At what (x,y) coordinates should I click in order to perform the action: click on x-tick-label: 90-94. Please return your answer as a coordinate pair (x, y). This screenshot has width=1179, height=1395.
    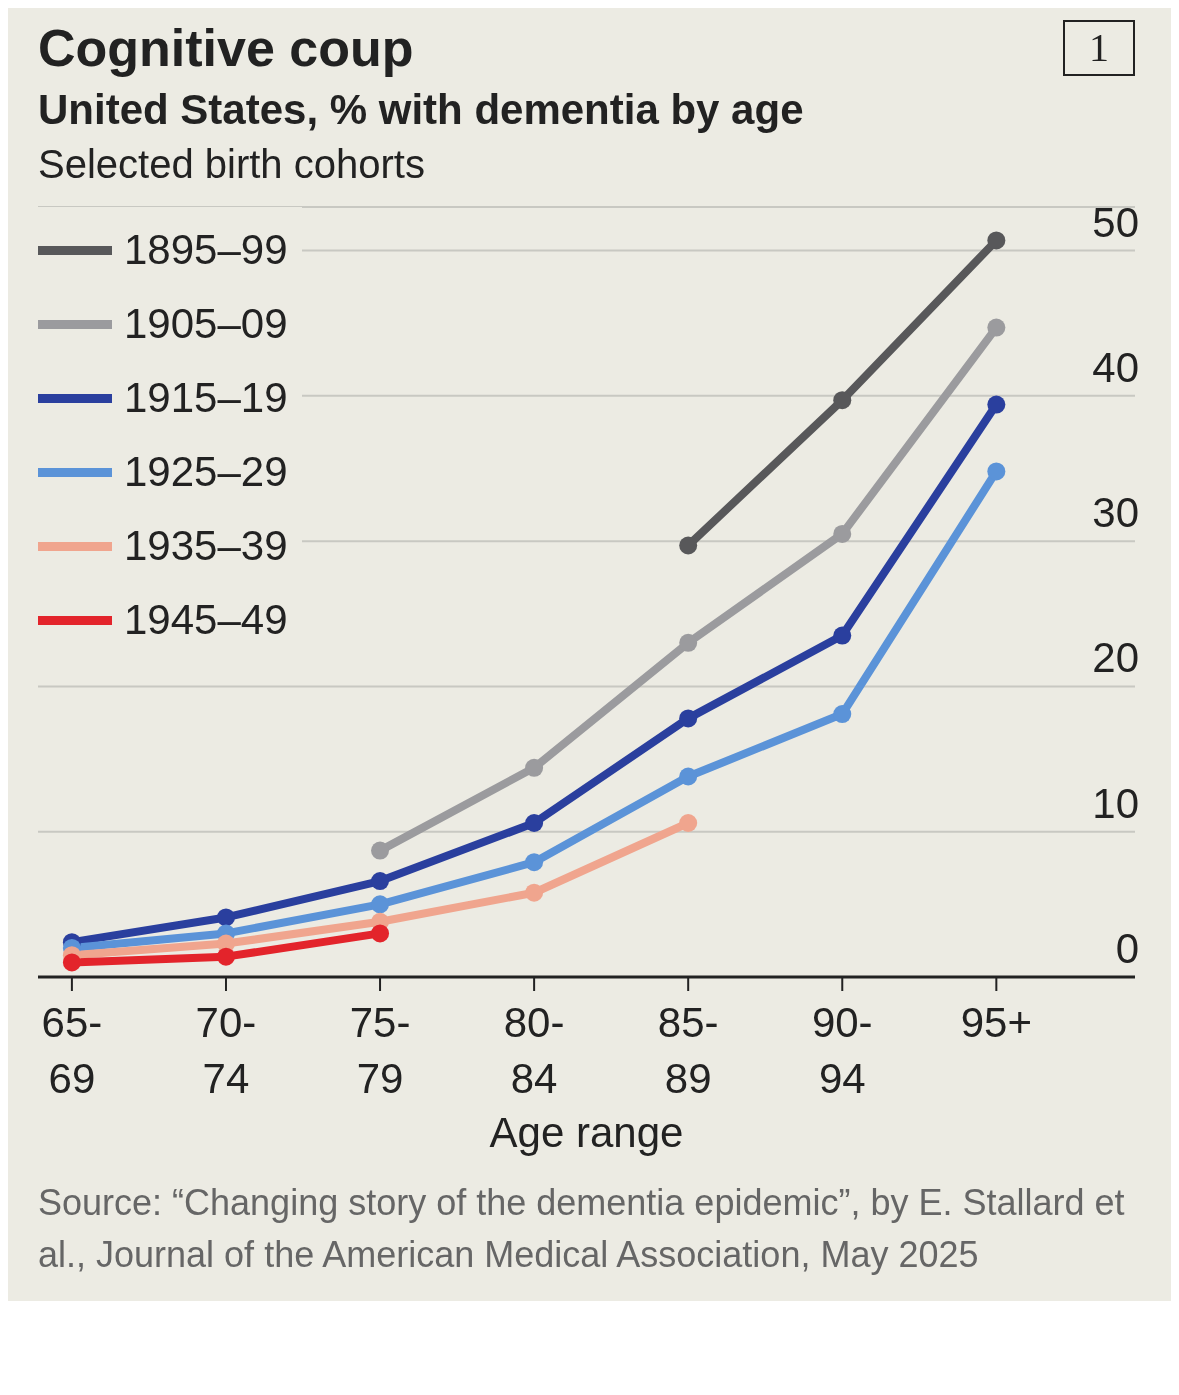
    Looking at the image, I should click on (842, 1050).